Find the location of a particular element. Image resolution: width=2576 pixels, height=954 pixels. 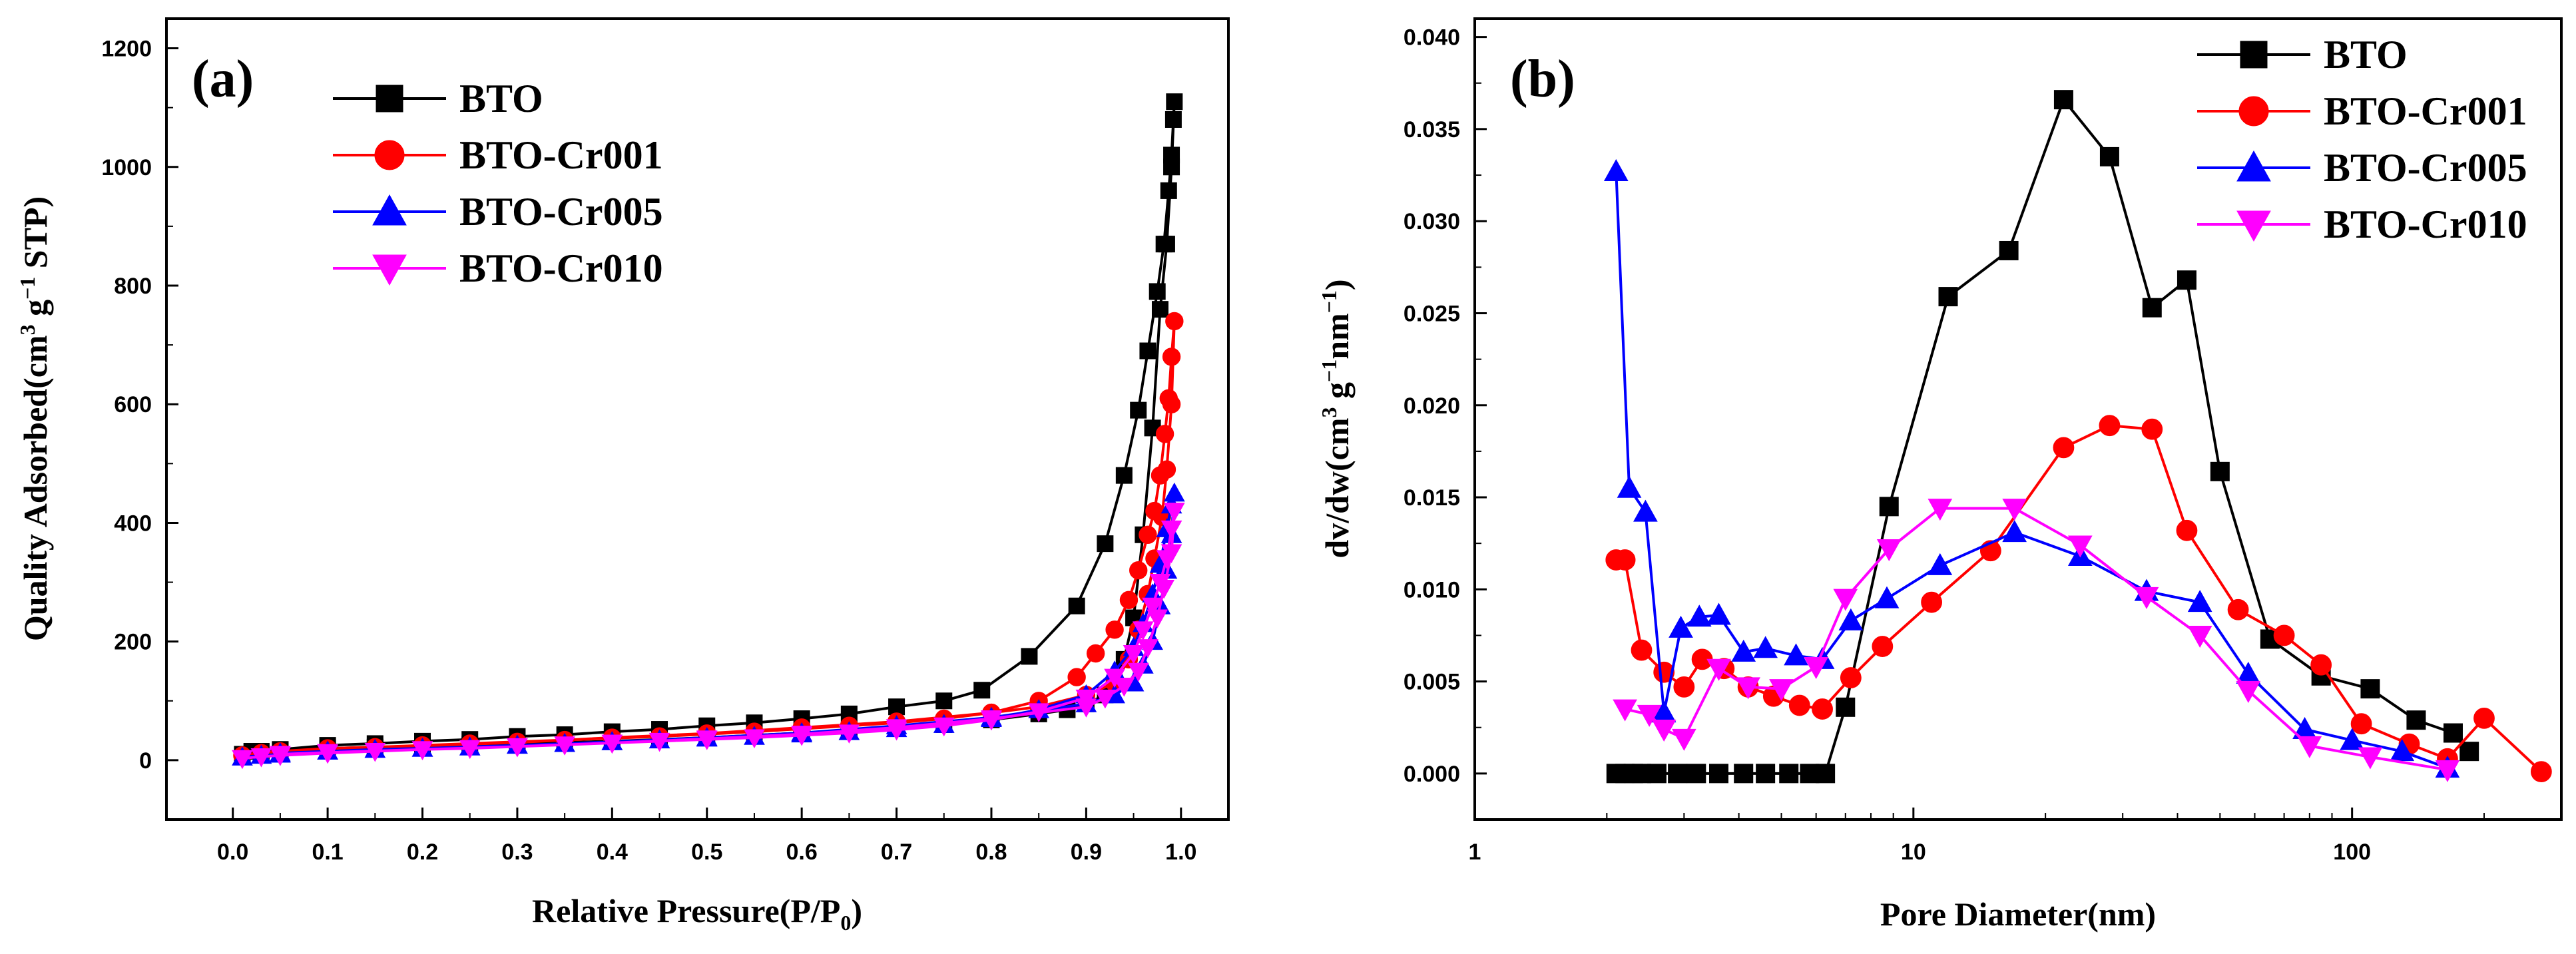

panel-a-label: (a) is located at coordinates (223, 79).